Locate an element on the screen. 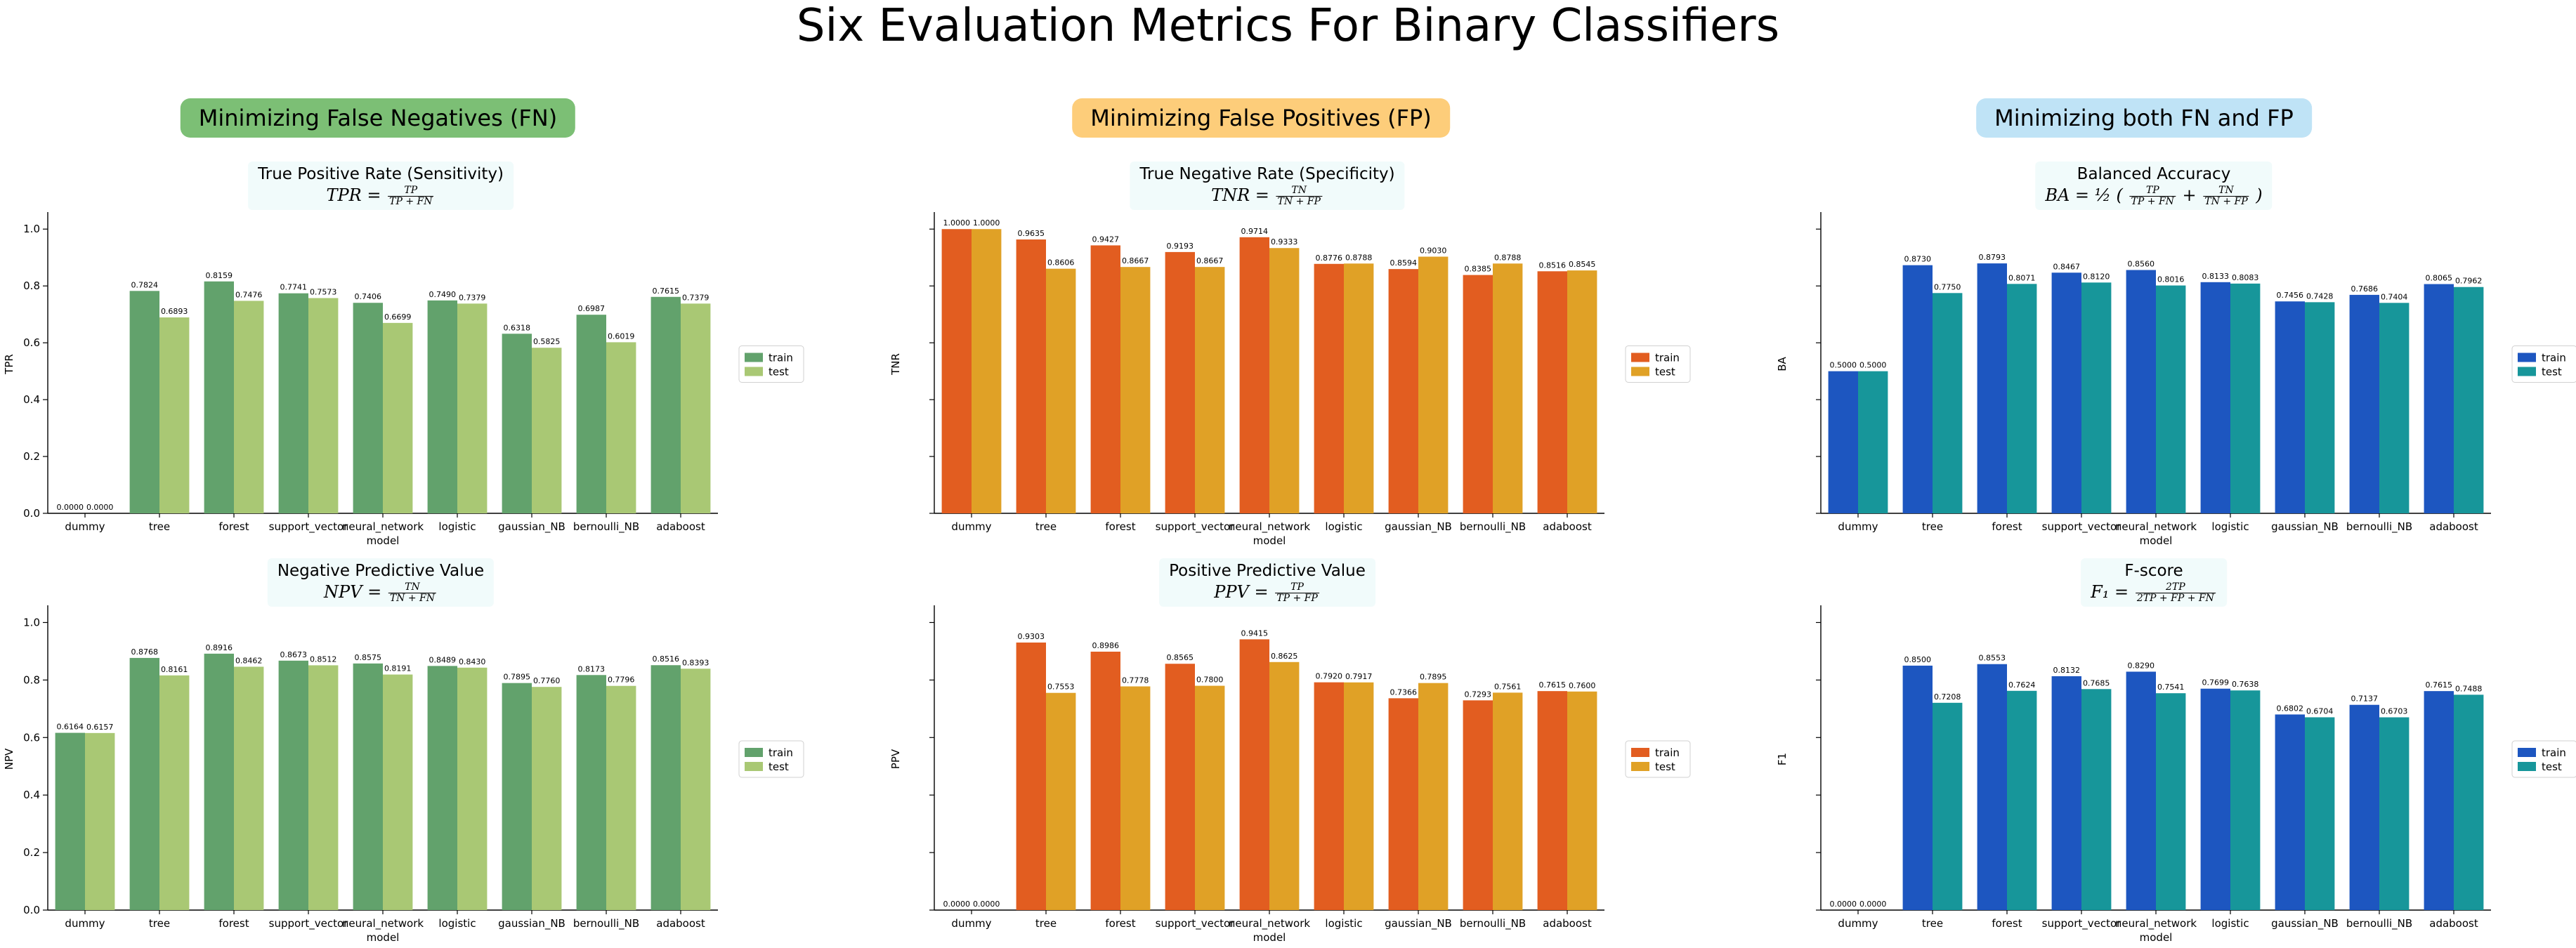 The width and height of the screenshot is (2576, 948). npv-bar-train-logistic is located at coordinates (442, 788).